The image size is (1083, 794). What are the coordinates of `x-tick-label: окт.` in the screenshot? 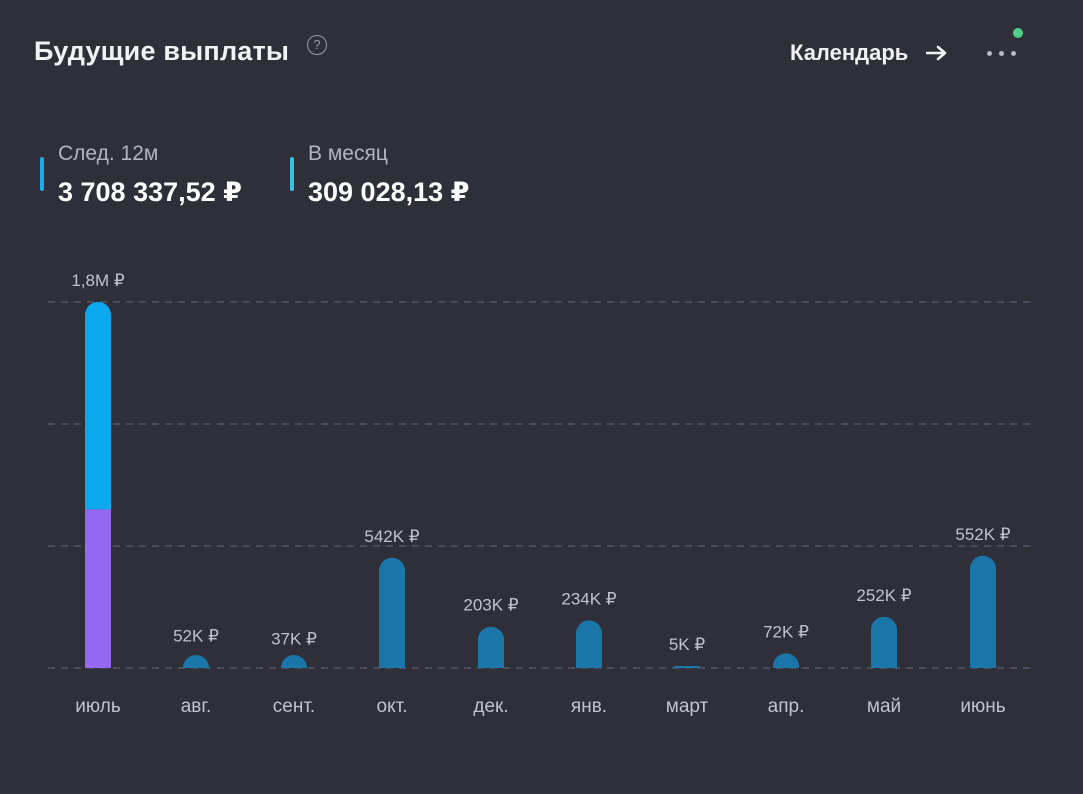 It's located at (392, 706).